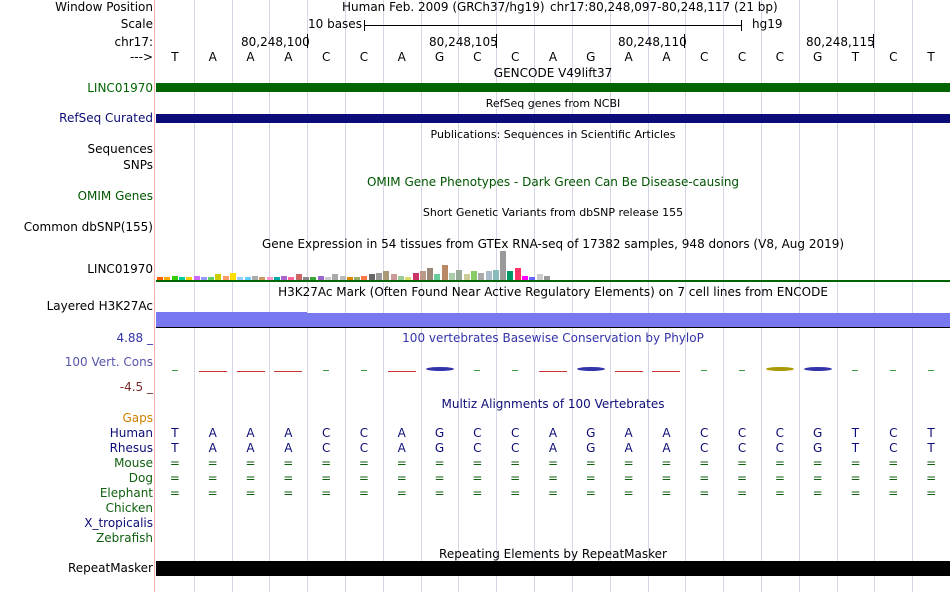  Describe the element at coordinates (110, 568) in the screenshot. I see `repeatmasker-label: RepeatMasker` at that location.